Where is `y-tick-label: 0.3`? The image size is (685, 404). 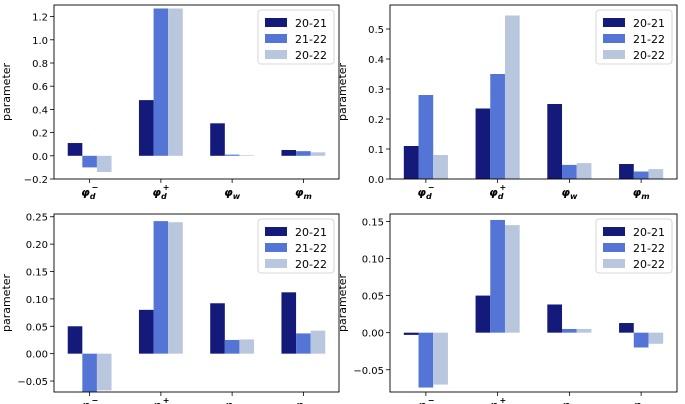 y-tick-label: 0.3 is located at coordinates (376, 90).